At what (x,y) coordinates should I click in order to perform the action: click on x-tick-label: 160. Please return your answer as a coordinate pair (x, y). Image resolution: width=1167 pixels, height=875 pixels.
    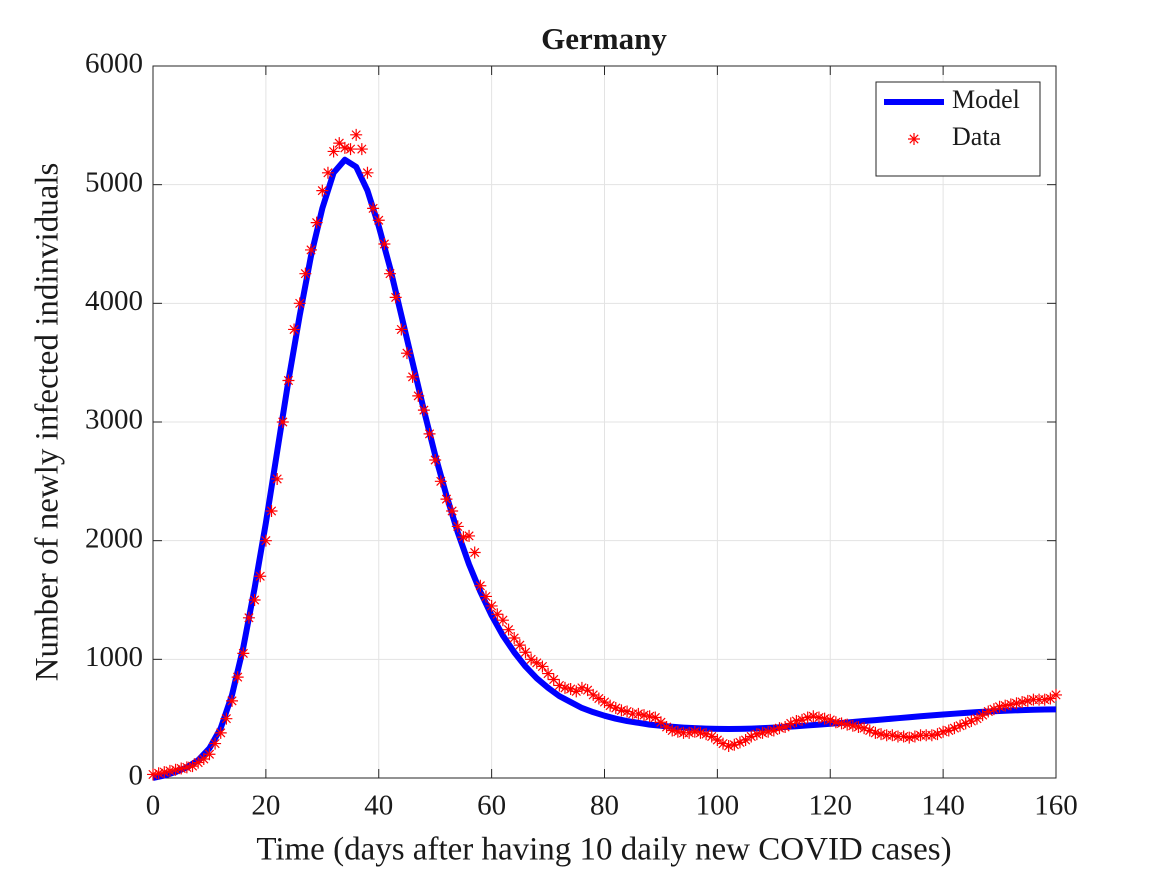
    Looking at the image, I should click on (1056, 806).